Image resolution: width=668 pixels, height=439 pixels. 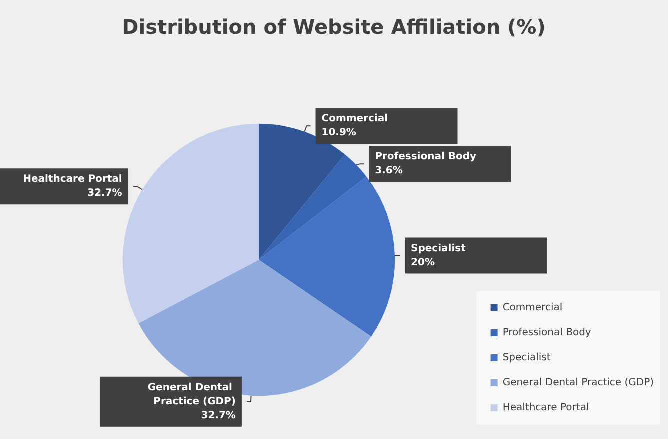 I want to click on data-label: 3.6%, so click(x=389, y=171).